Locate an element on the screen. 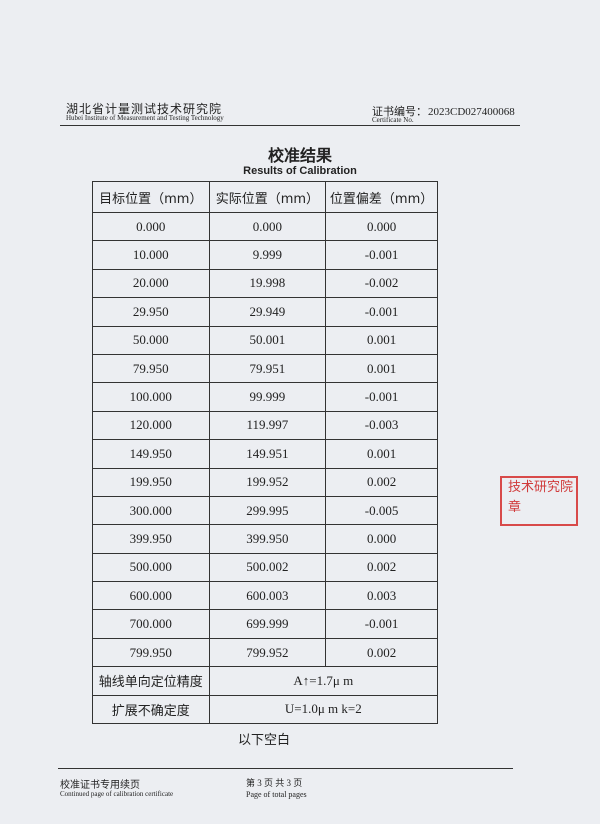 The image size is (600, 824). data-row: 300.000 299.995 -0.005 is located at coordinates (265, 510).